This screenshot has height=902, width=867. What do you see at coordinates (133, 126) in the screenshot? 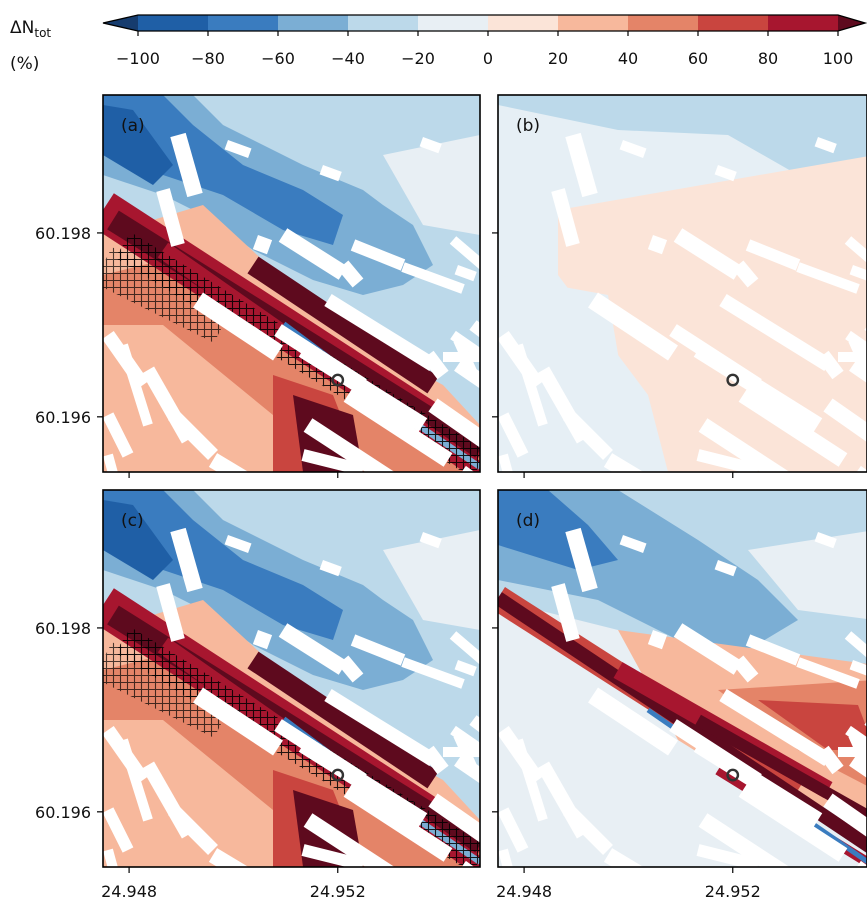
I see `panel-label: (a)` at bounding box center [133, 126].